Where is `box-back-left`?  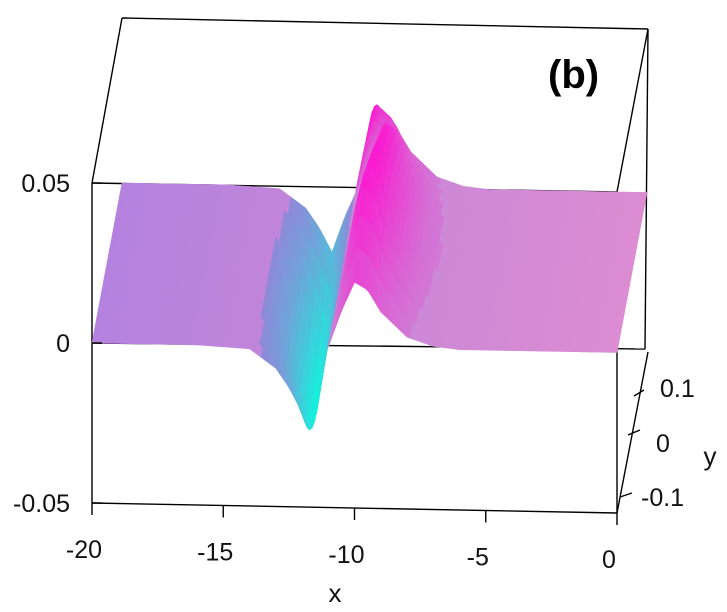
box-back-left is located at coordinates (107, 100).